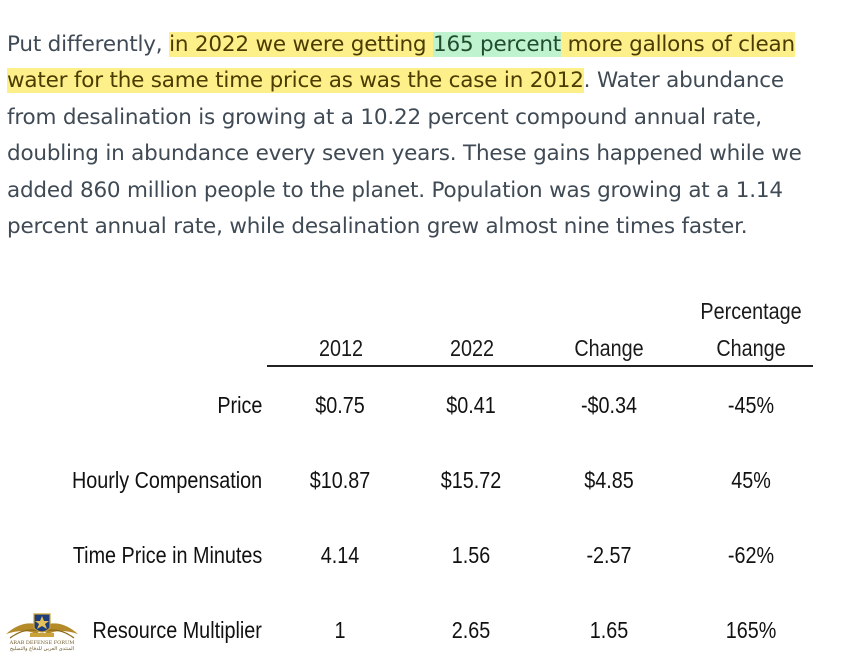 The height and width of the screenshot is (662, 842). I want to click on header-2012: 2012, so click(340, 348).